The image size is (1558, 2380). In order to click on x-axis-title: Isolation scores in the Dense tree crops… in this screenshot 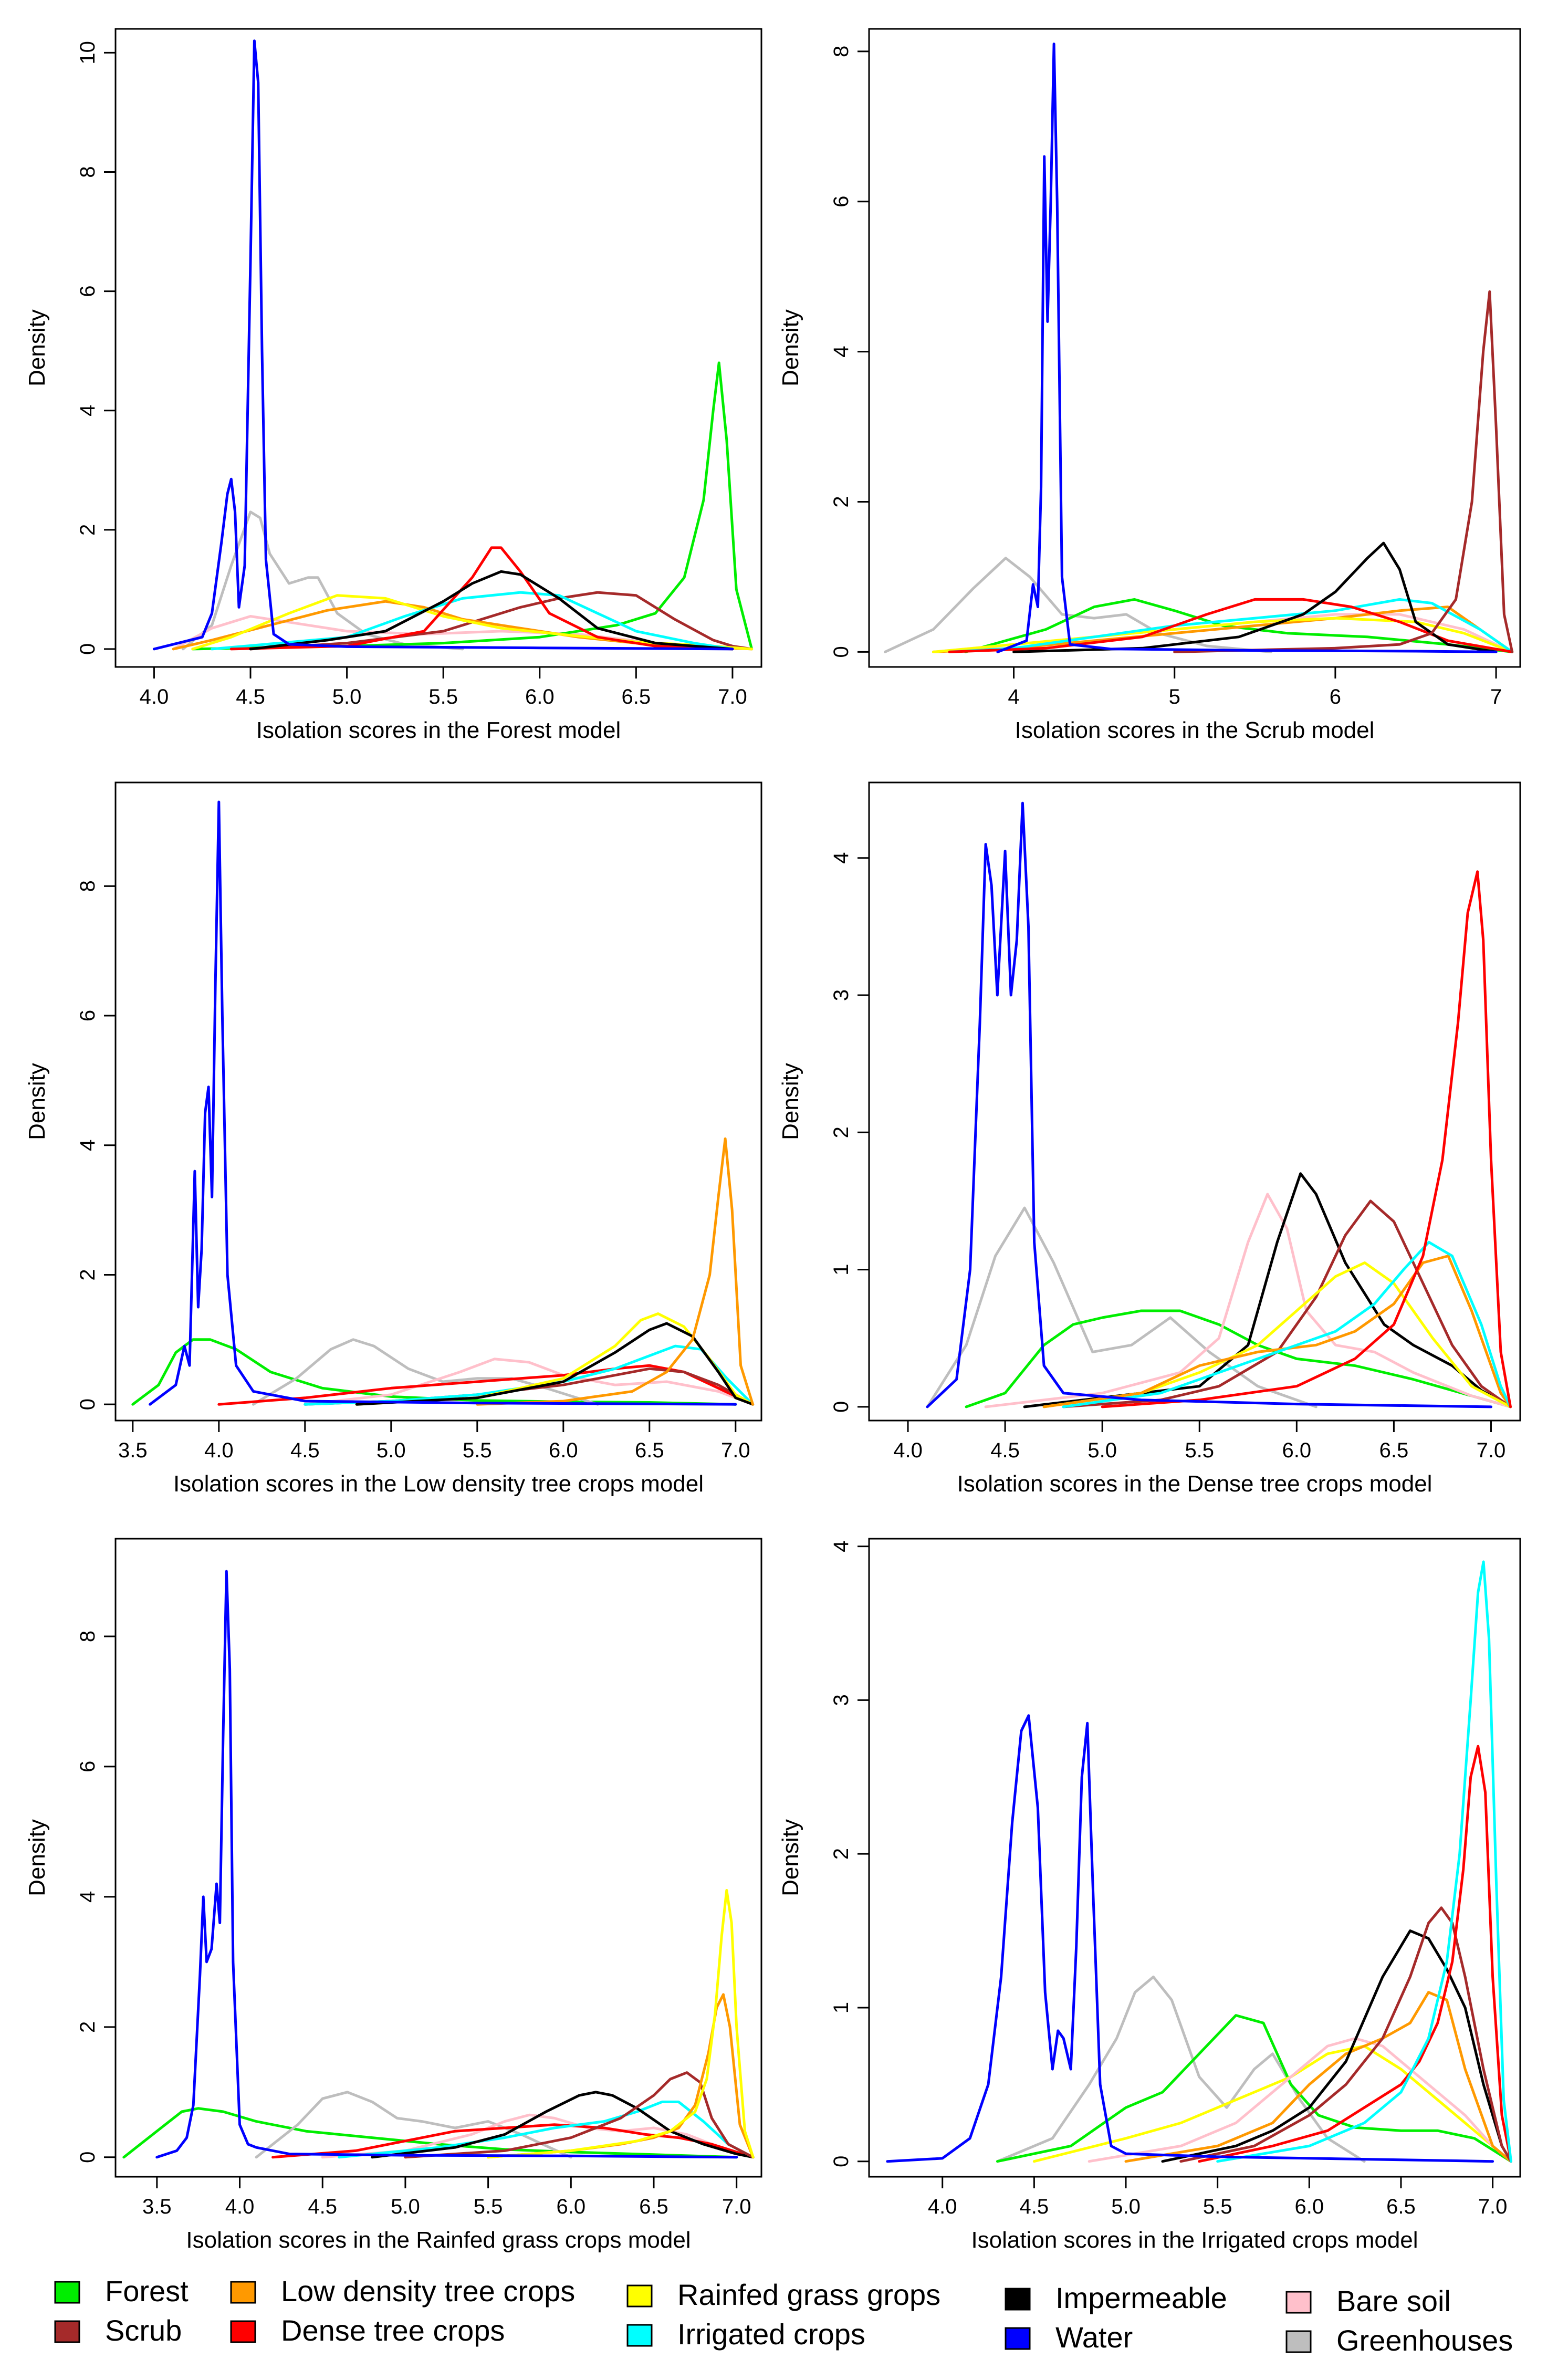, I will do `click(1194, 1484)`.